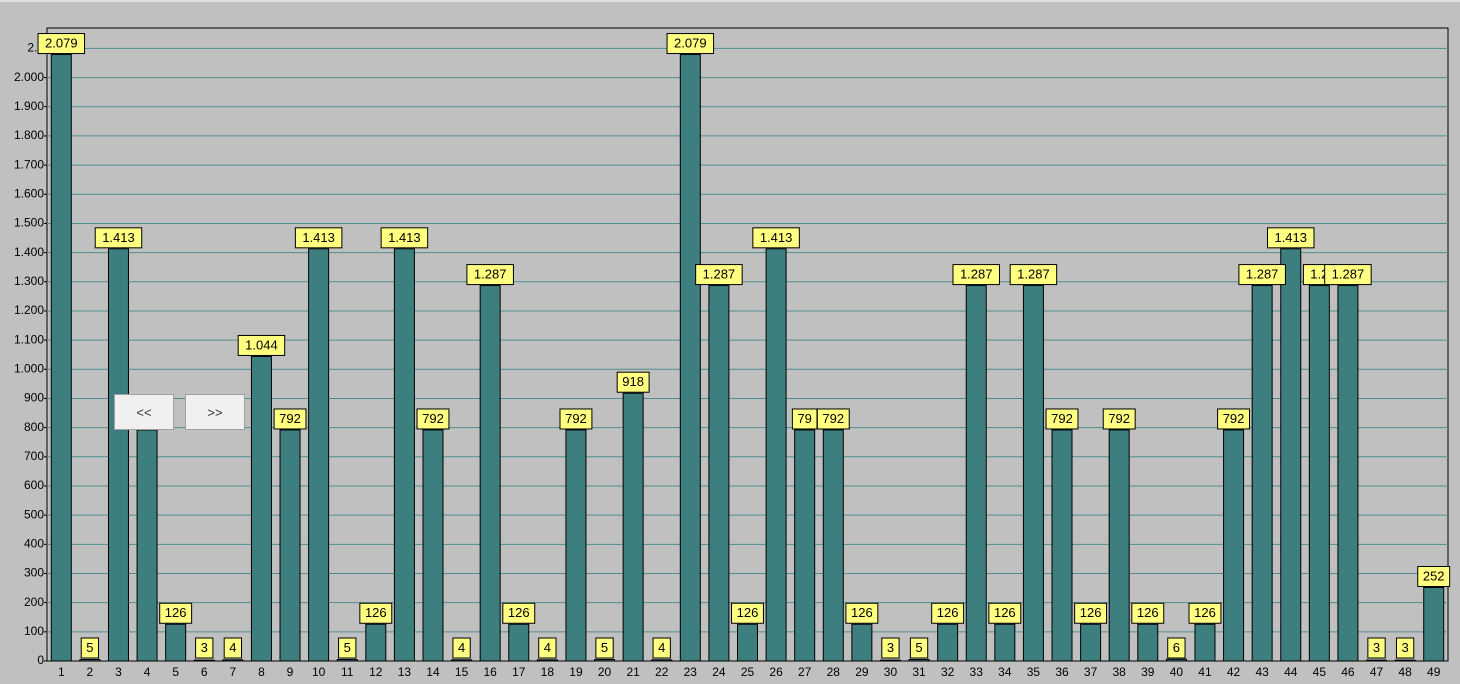  I want to click on y-tick-label: 400, so click(34, 543).